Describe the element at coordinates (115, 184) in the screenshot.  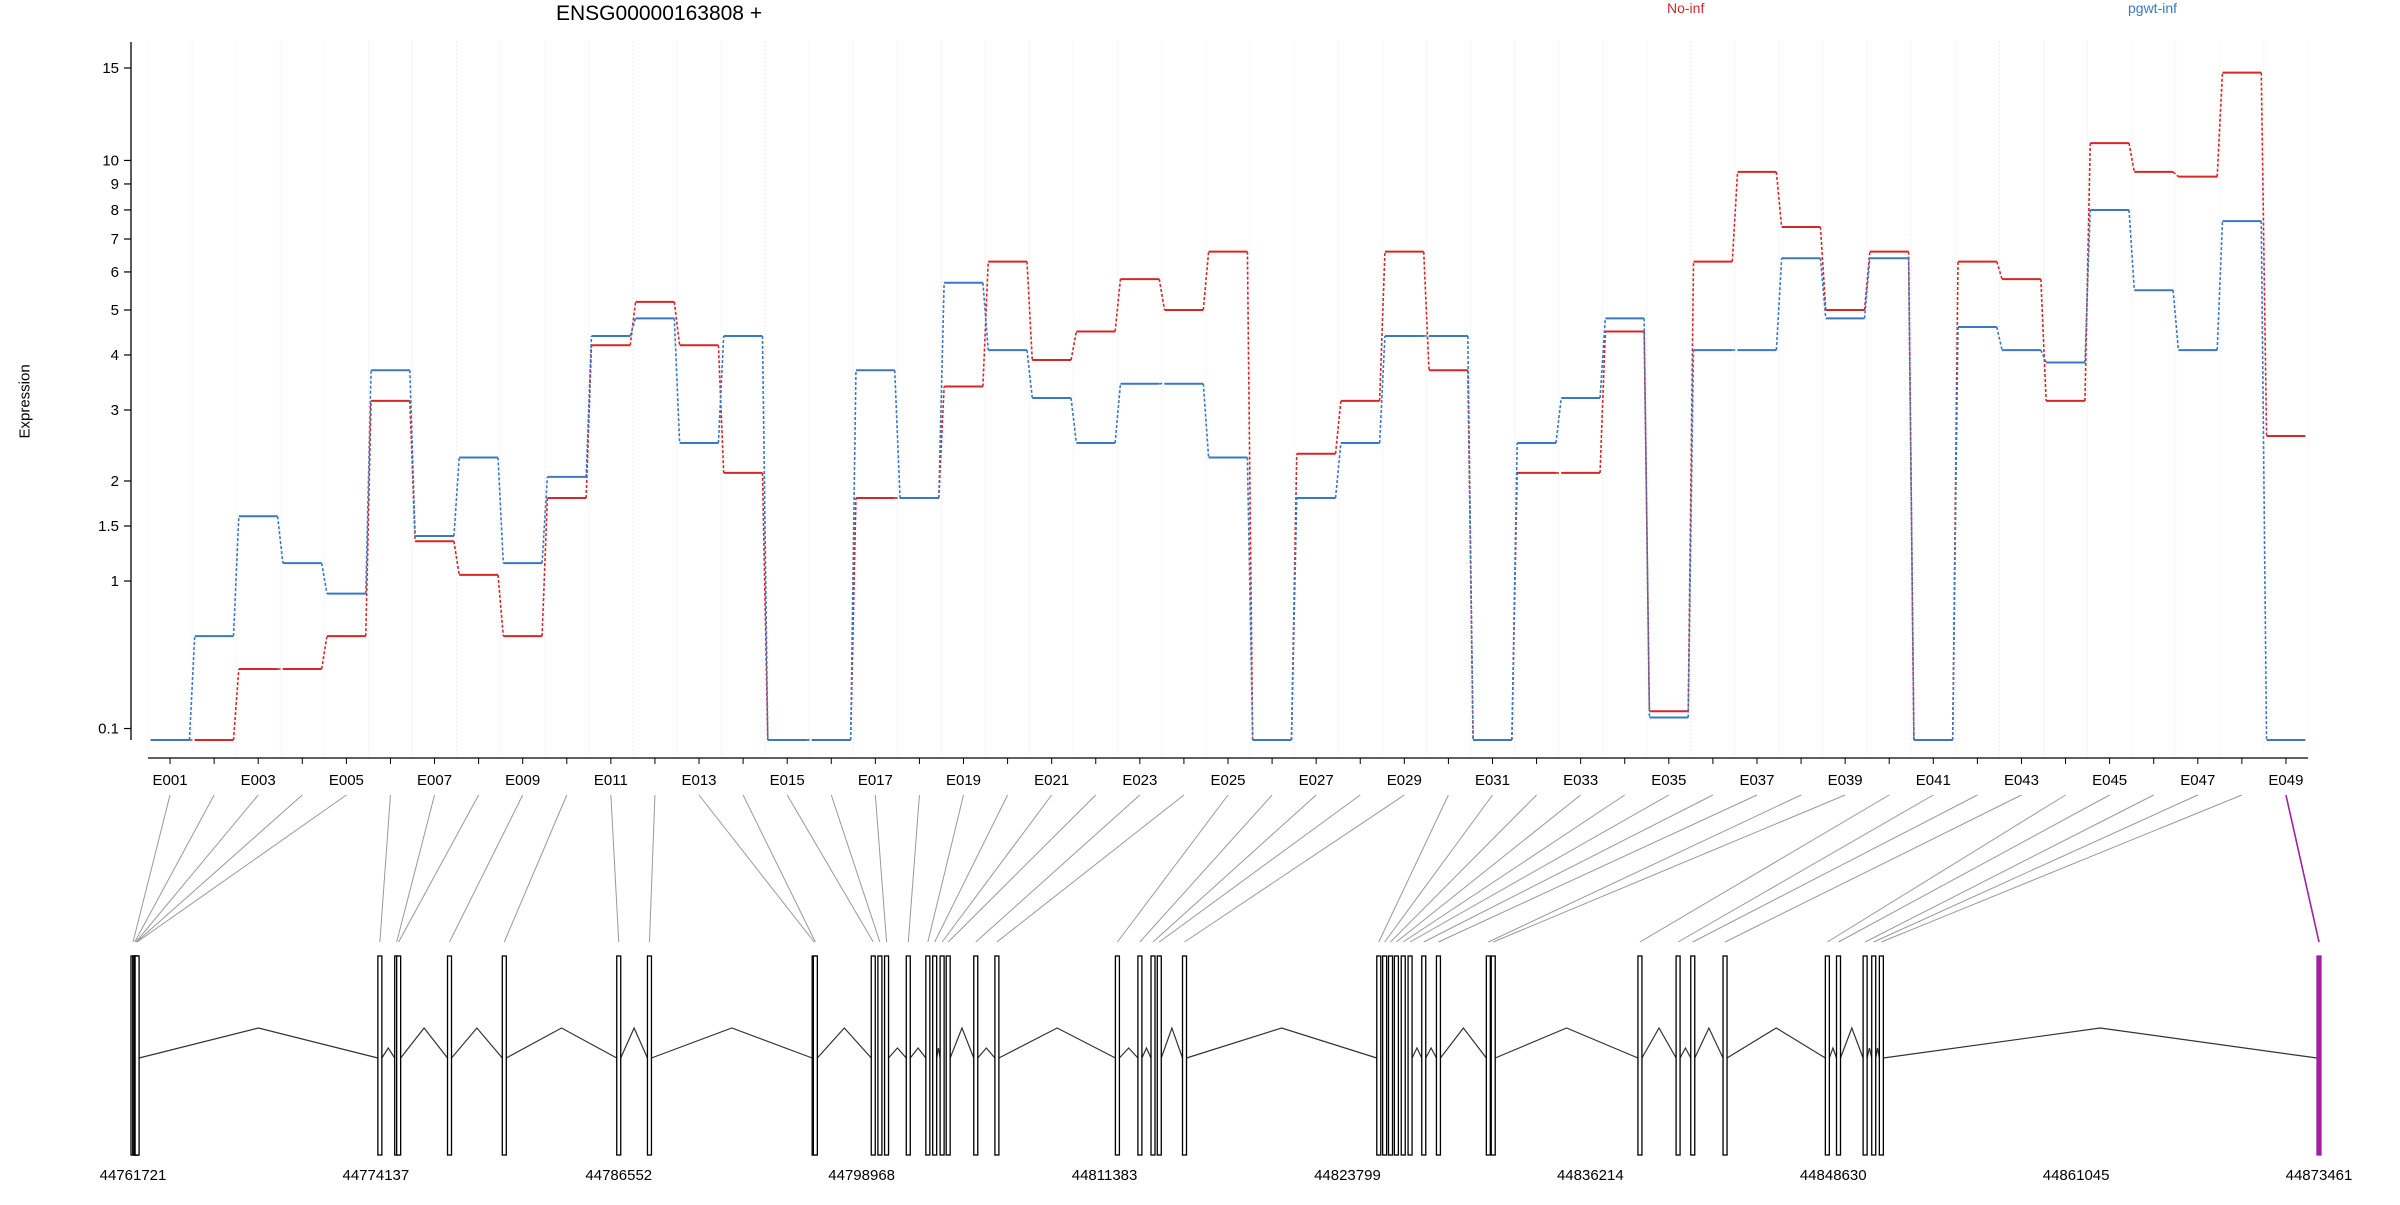
I see `y-tick-label: 9` at that location.